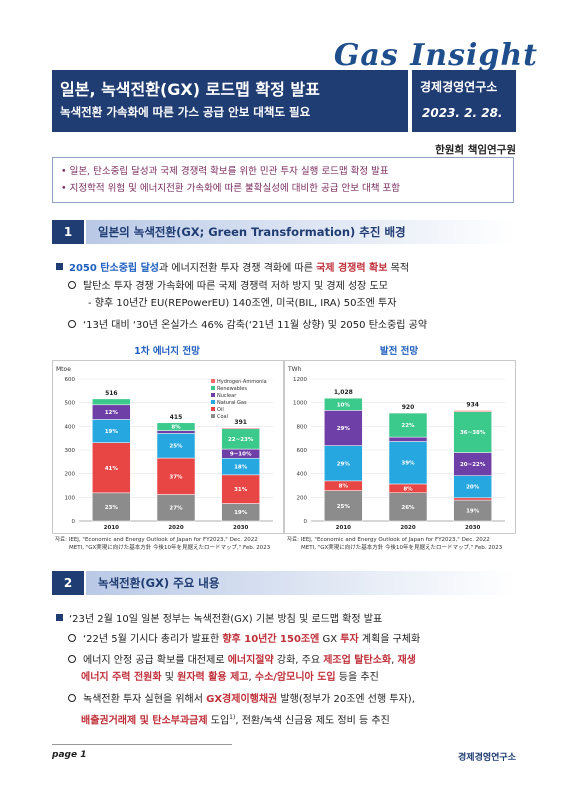  Describe the element at coordinates (242, 382) in the screenshot. I see `legend-label: Hydrogen·Ammonia` at that location.